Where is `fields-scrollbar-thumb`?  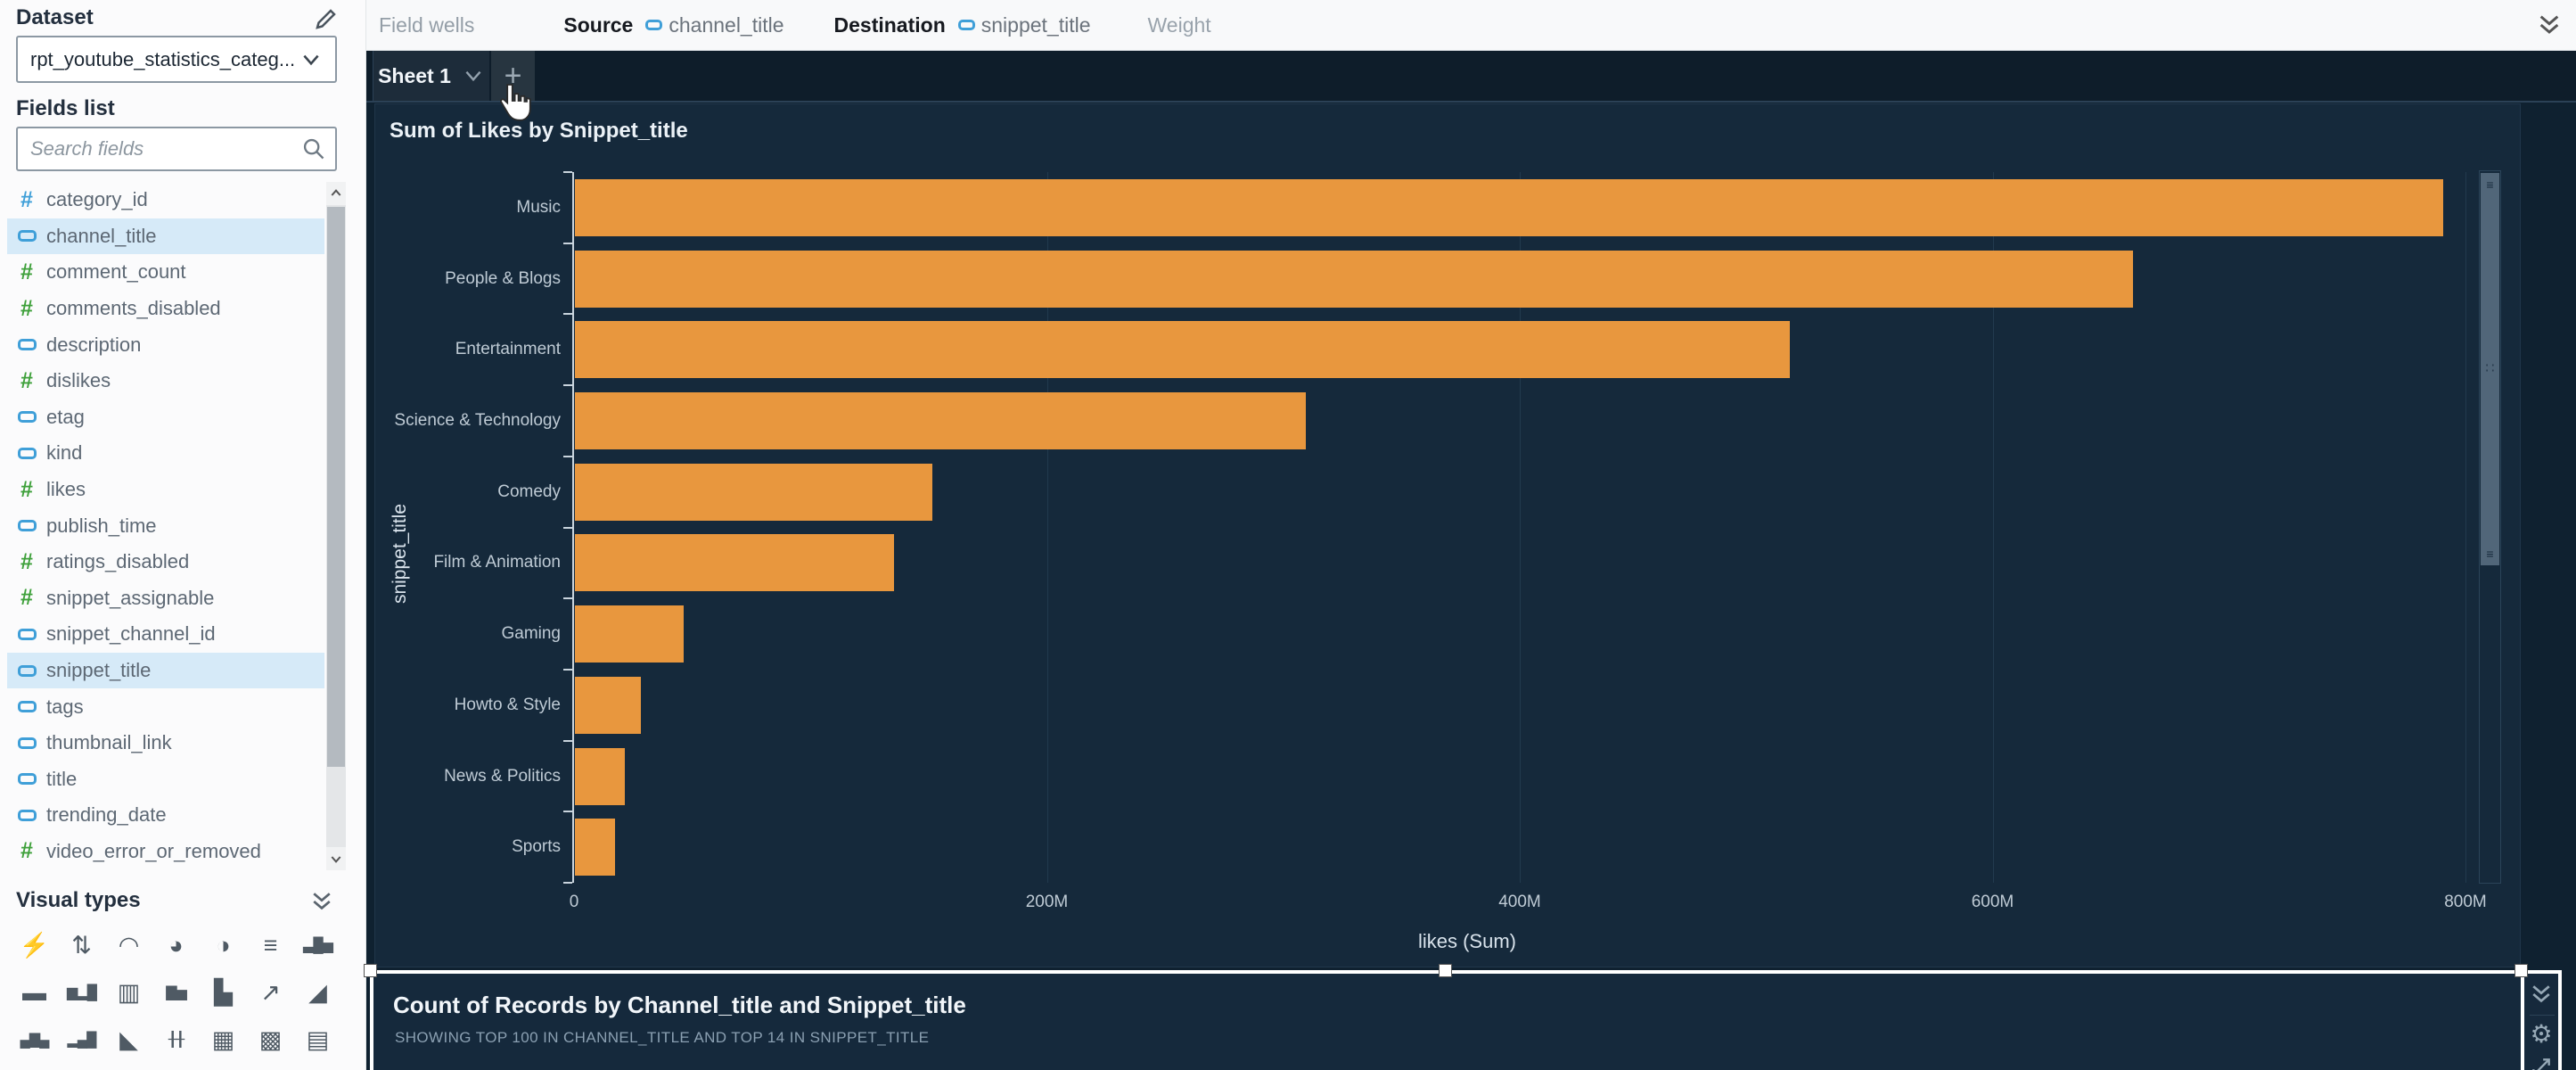 fields-scrollbar-thumb is located at coordinates (336, 487).